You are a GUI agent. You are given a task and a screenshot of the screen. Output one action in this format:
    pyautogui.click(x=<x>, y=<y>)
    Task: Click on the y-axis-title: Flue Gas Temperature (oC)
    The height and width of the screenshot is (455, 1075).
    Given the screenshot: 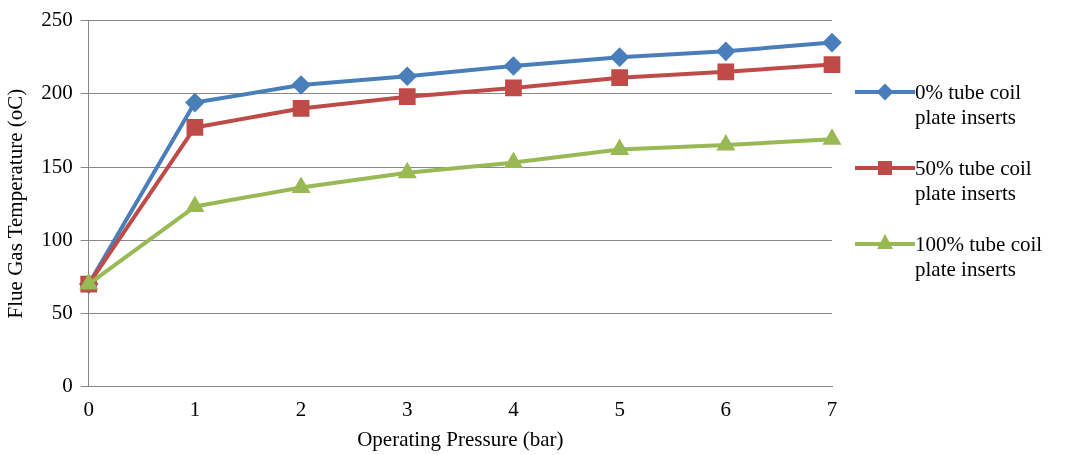 What is the action you would take?
    pyautogui.click(x=15, y=203)
    